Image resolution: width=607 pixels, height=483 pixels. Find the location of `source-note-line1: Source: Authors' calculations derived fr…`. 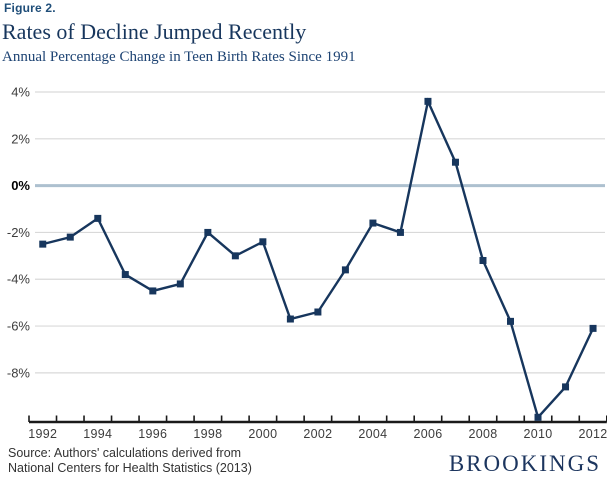

source-note-line1: Source: Authors' calculations derived fr… is located at coordinates (125, 453).